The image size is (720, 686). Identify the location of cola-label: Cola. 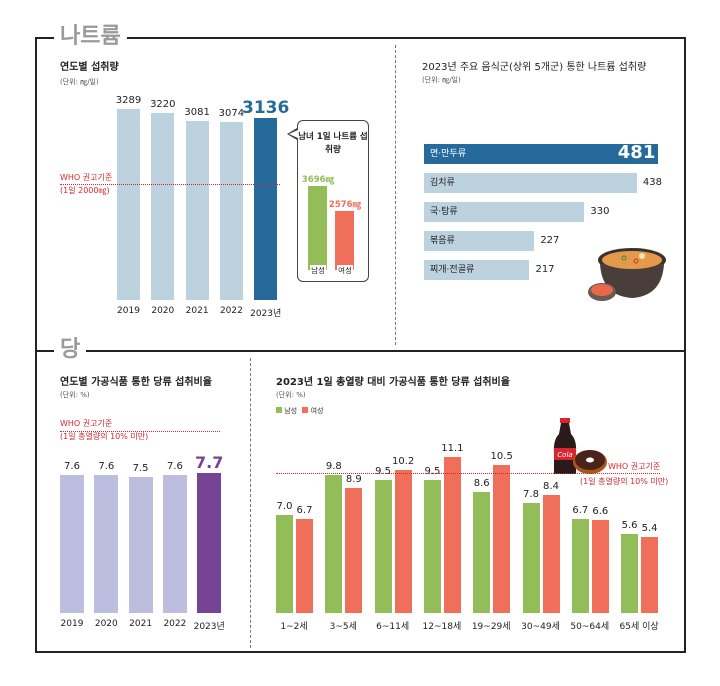
(564, 455).